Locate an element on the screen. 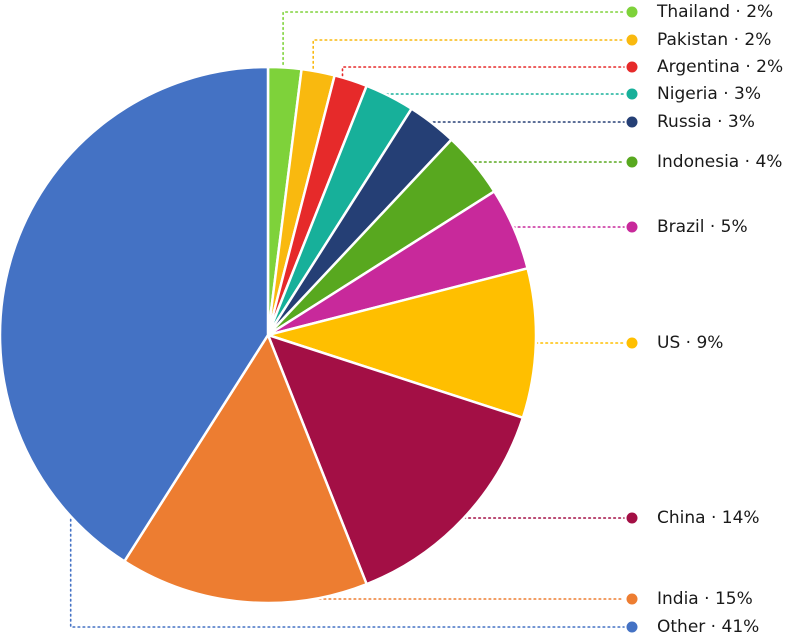  legend-label-argentina: Argentina · 2% is located at coordinates (720, 67).